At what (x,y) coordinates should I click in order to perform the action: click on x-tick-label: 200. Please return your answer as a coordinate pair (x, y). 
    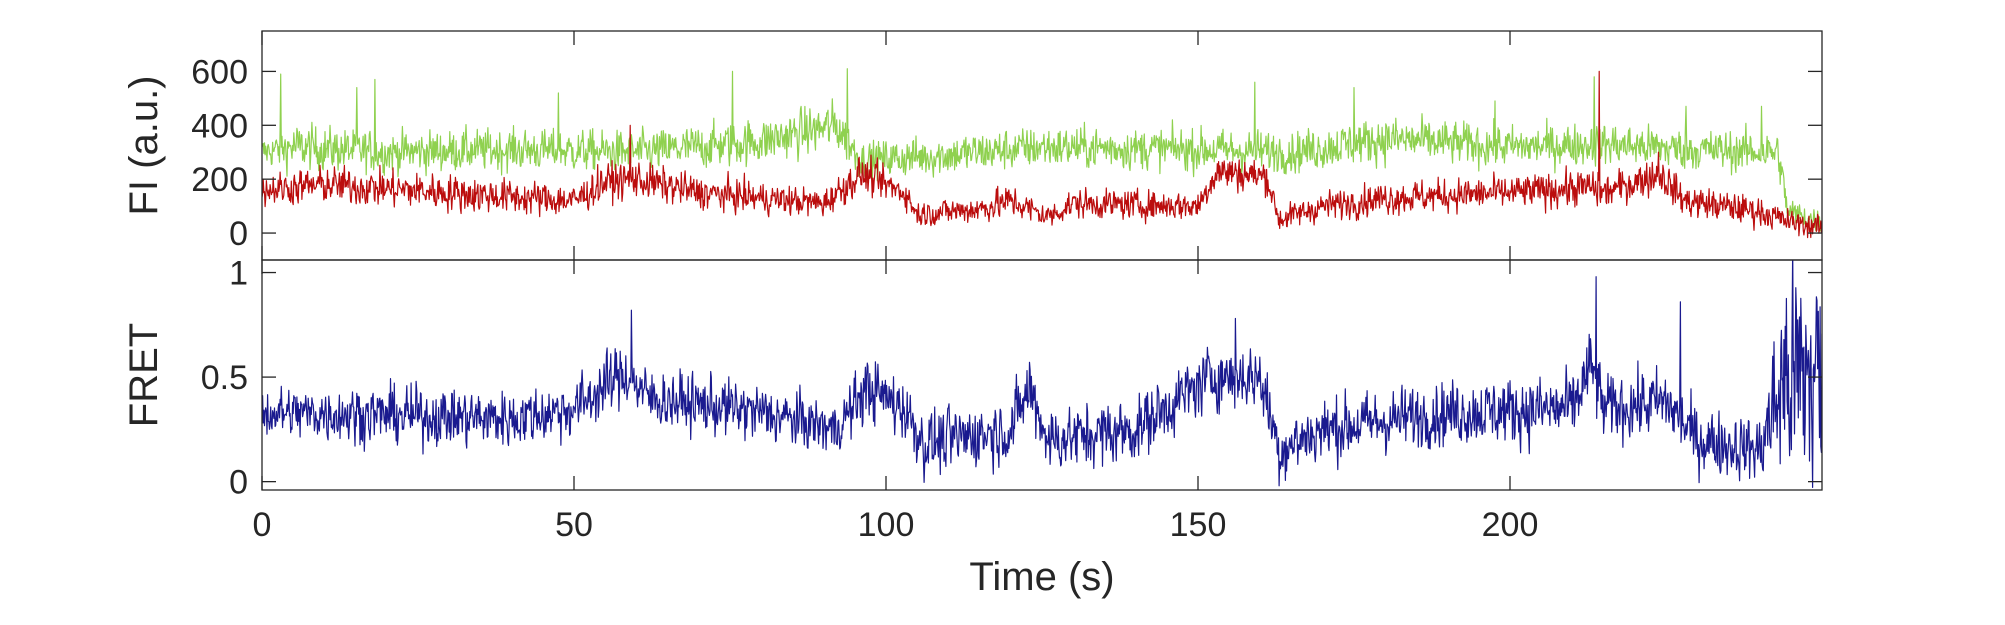
    Looking at the image, I should click on (1510, 525).